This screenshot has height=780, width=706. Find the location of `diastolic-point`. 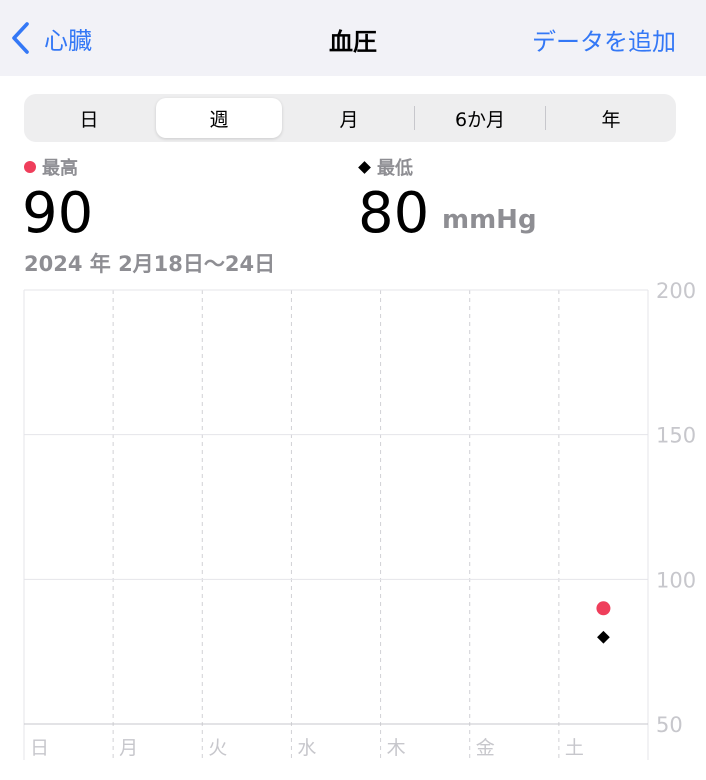

diastolic-point is located at coordinates (603, 637).